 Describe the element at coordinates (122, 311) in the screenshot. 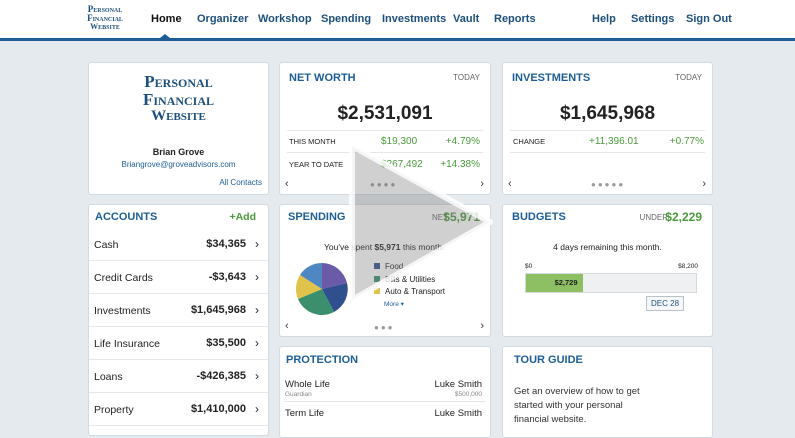

I see `account-name: Investments` at that location.